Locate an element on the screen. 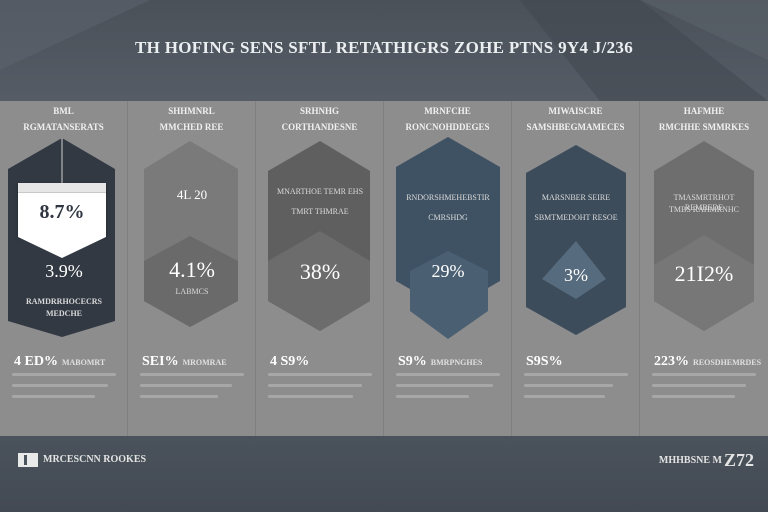 This screenshot has width=768, height=512. column-1-note: RAMDRRHOCECRS is located at coordinates (64, 301).